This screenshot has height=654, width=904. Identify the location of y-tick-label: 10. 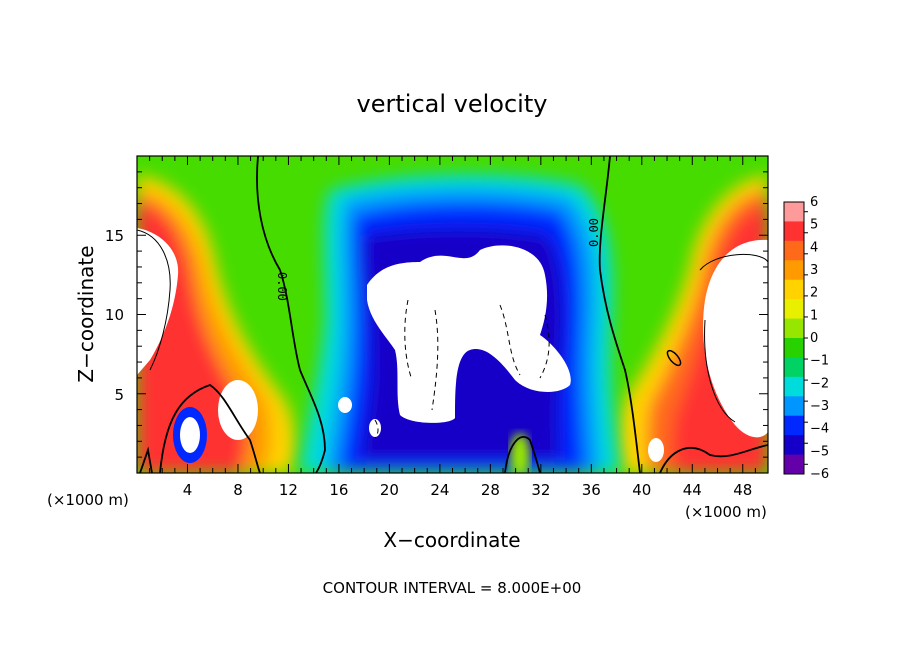
(114, 315).